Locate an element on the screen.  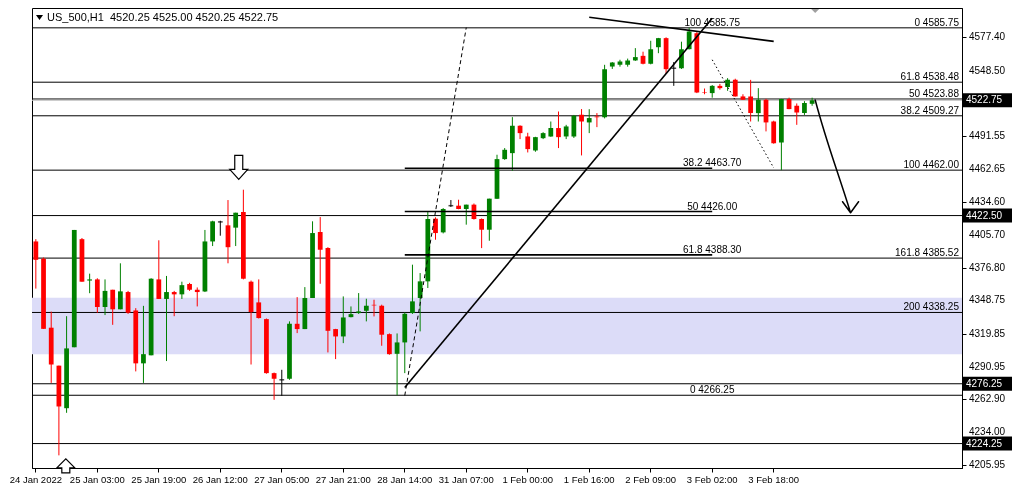
x-tick-label: 31 Jan 07:00 is located at coordinates (466, 479).